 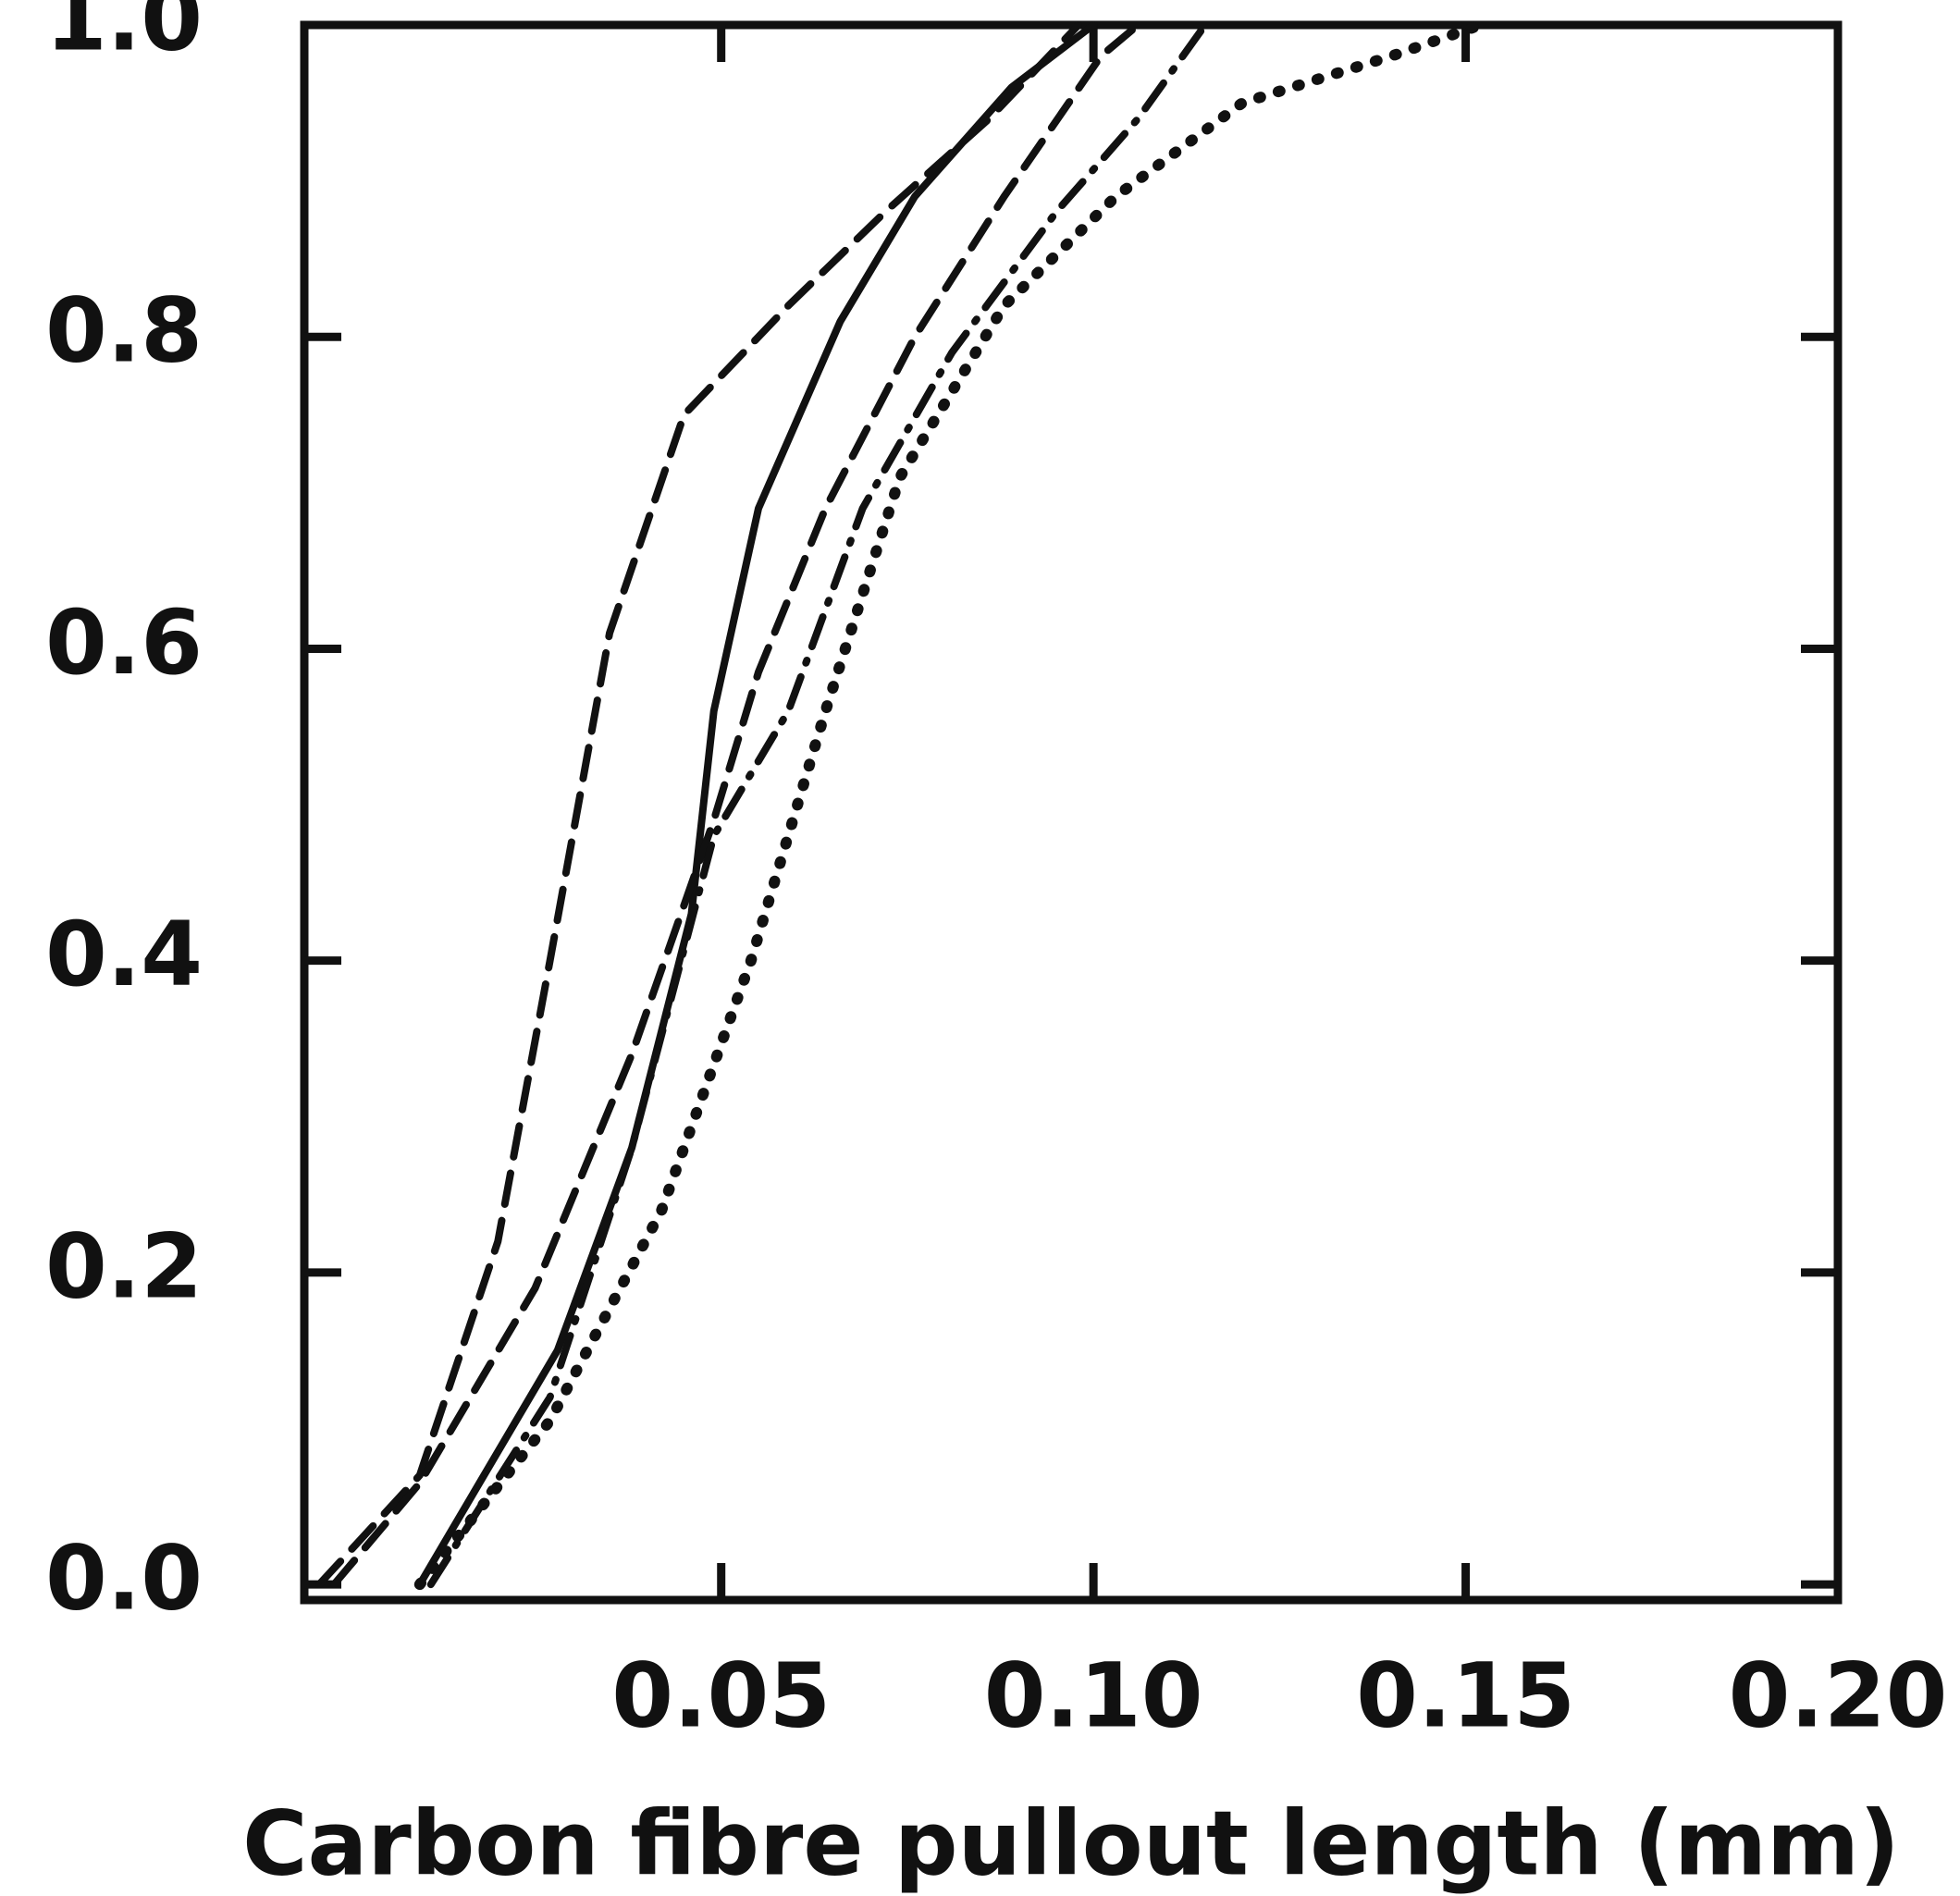 I want to click on y-tick-label: 0.0, so click(x=124, y=1578).